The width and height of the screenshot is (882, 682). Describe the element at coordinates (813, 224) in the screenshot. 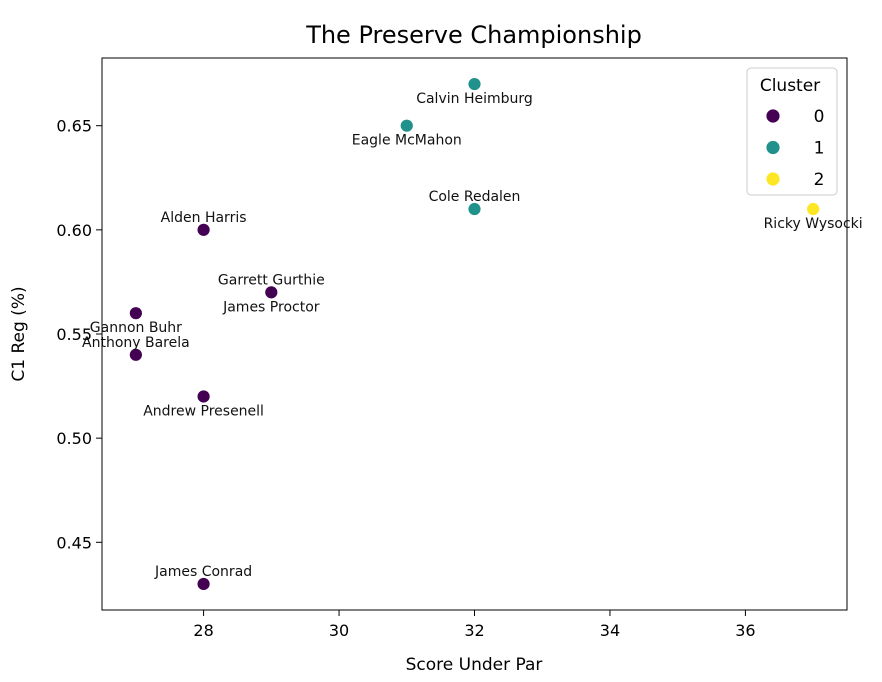

I see `point-label: Ricky Wysocki` at that location.